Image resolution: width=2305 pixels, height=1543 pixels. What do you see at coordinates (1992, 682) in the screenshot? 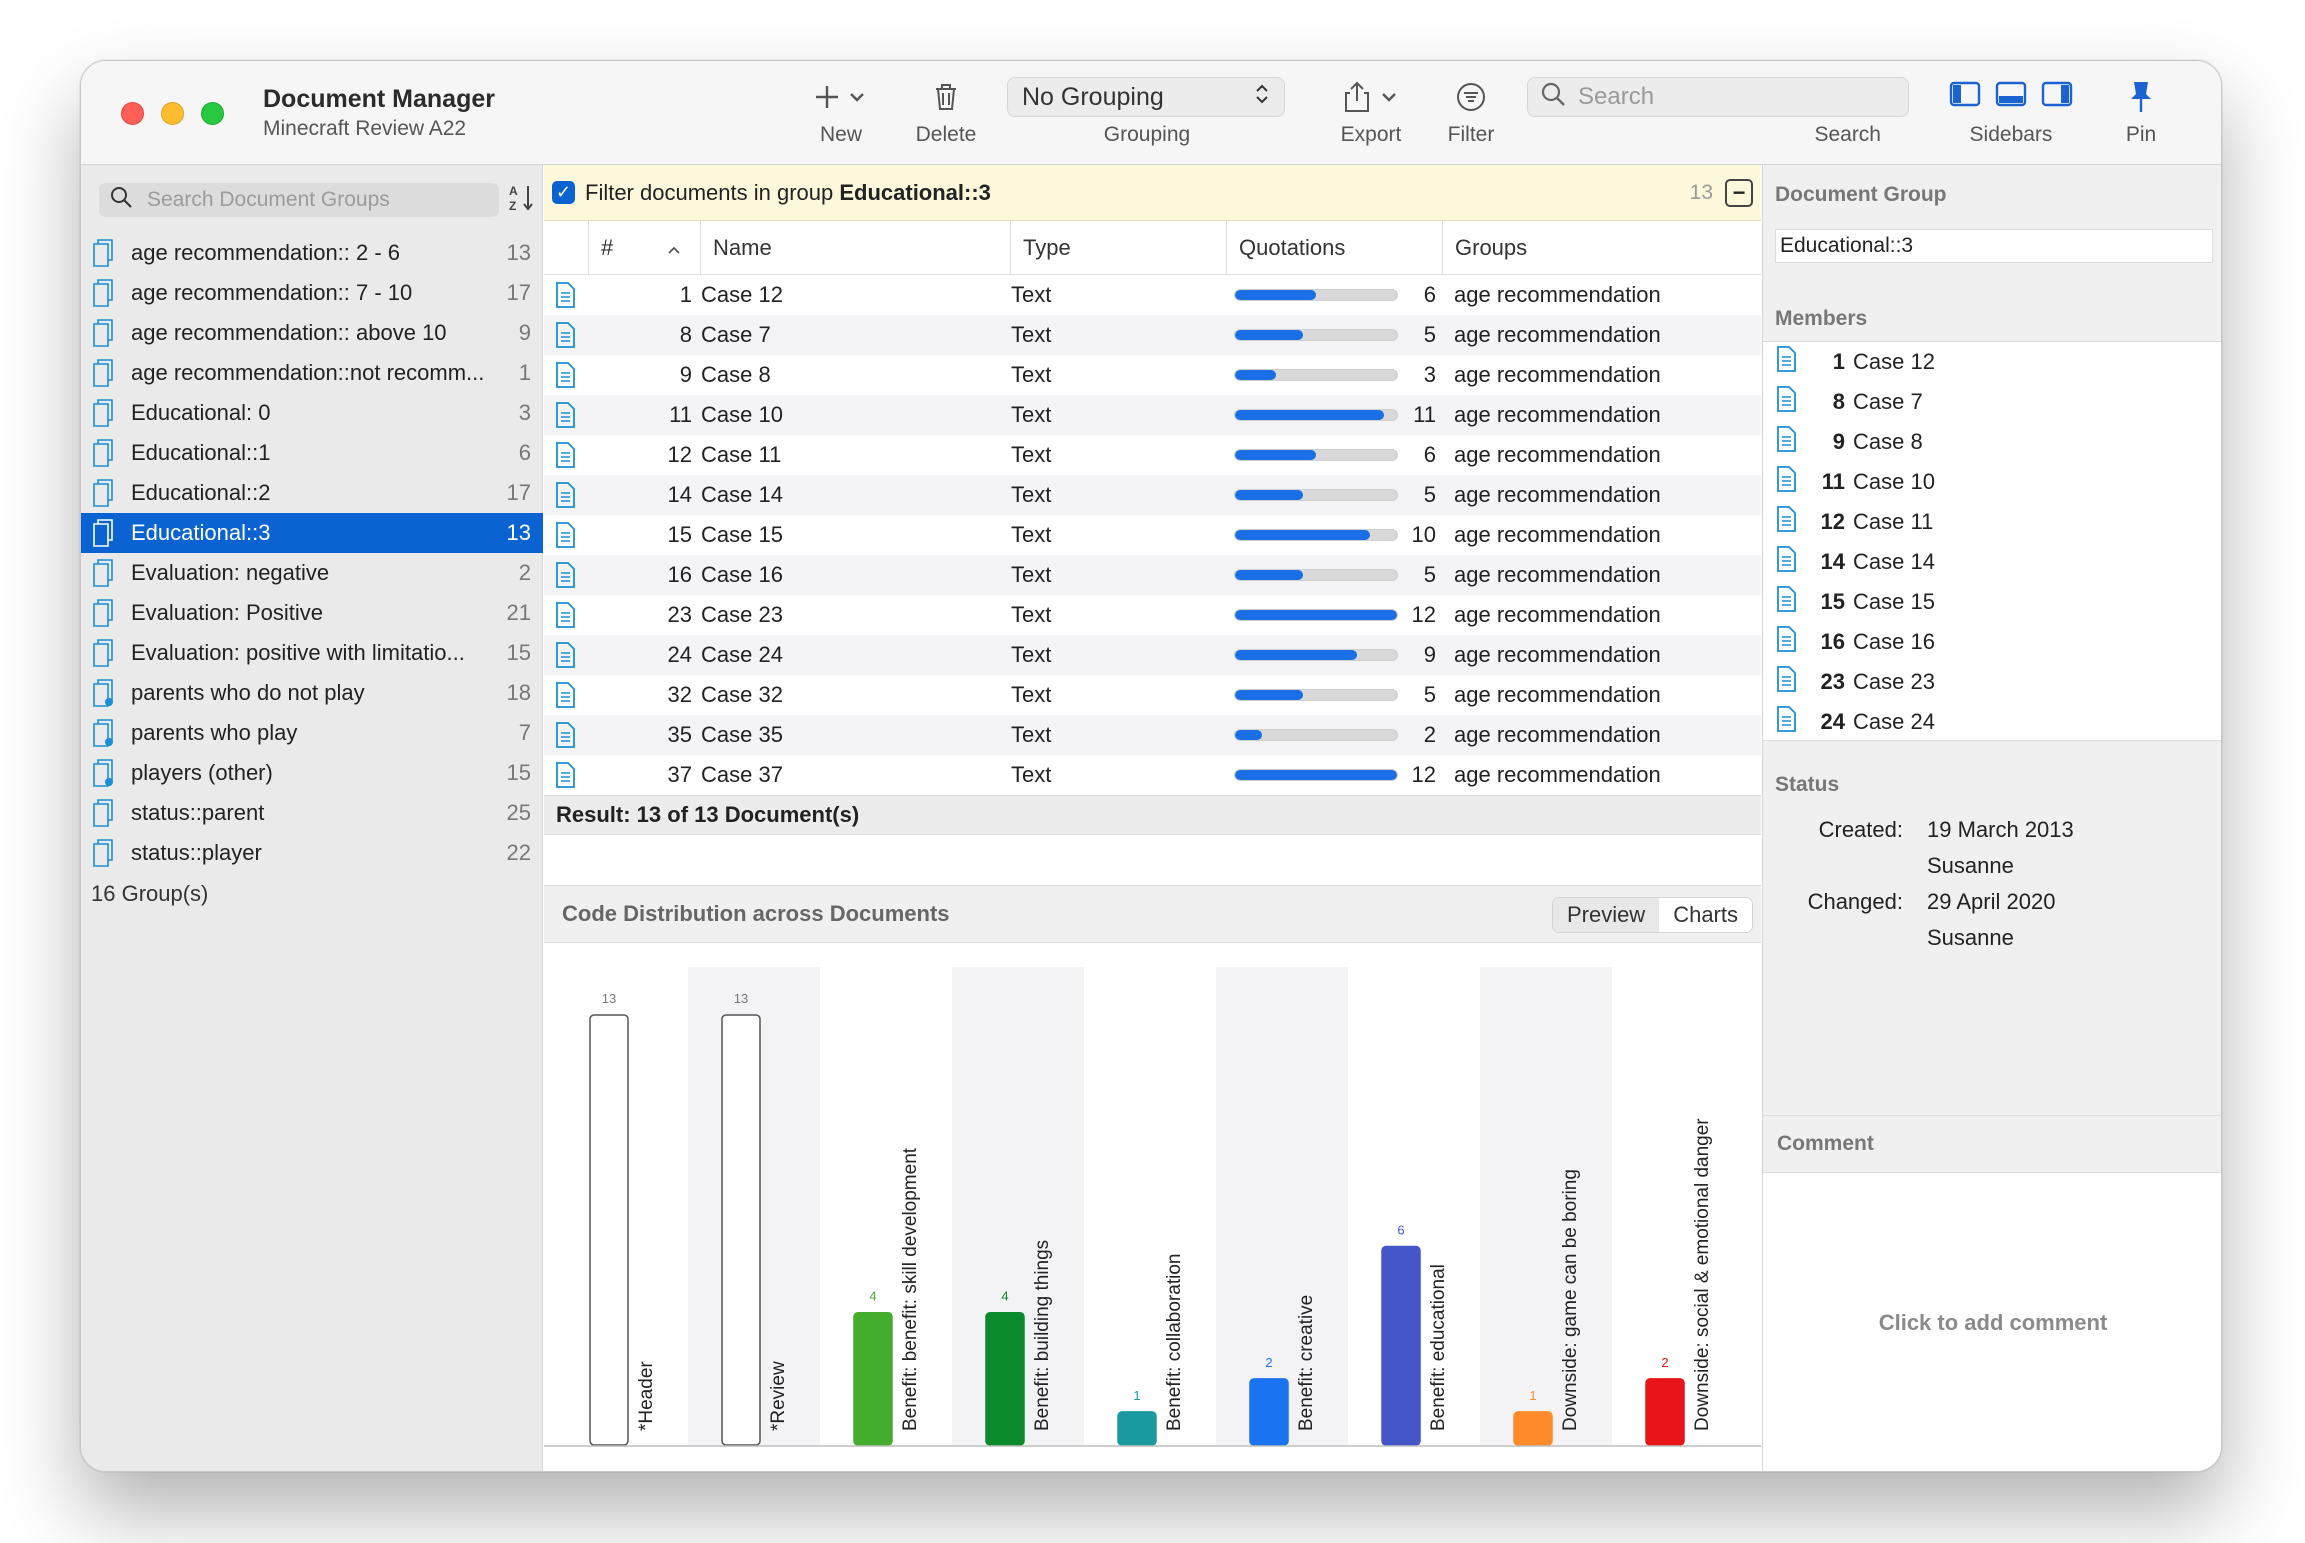
I see `member-item: 23 Case 23` at bounding box center [1992, 682].